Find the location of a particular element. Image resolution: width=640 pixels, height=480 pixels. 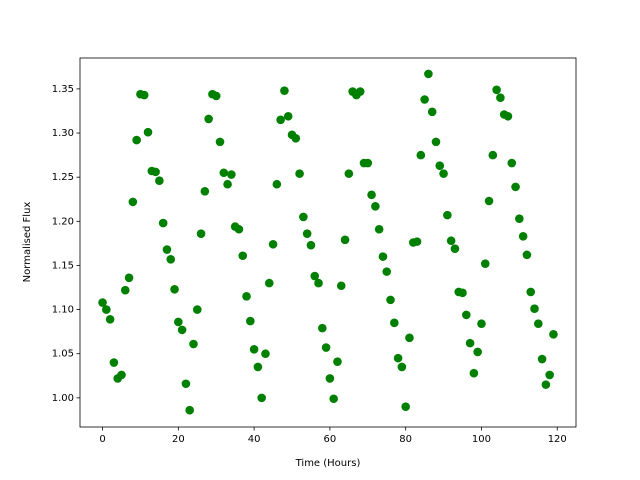

y-tick-label: 1.00 is located at coordinates (63, 398).